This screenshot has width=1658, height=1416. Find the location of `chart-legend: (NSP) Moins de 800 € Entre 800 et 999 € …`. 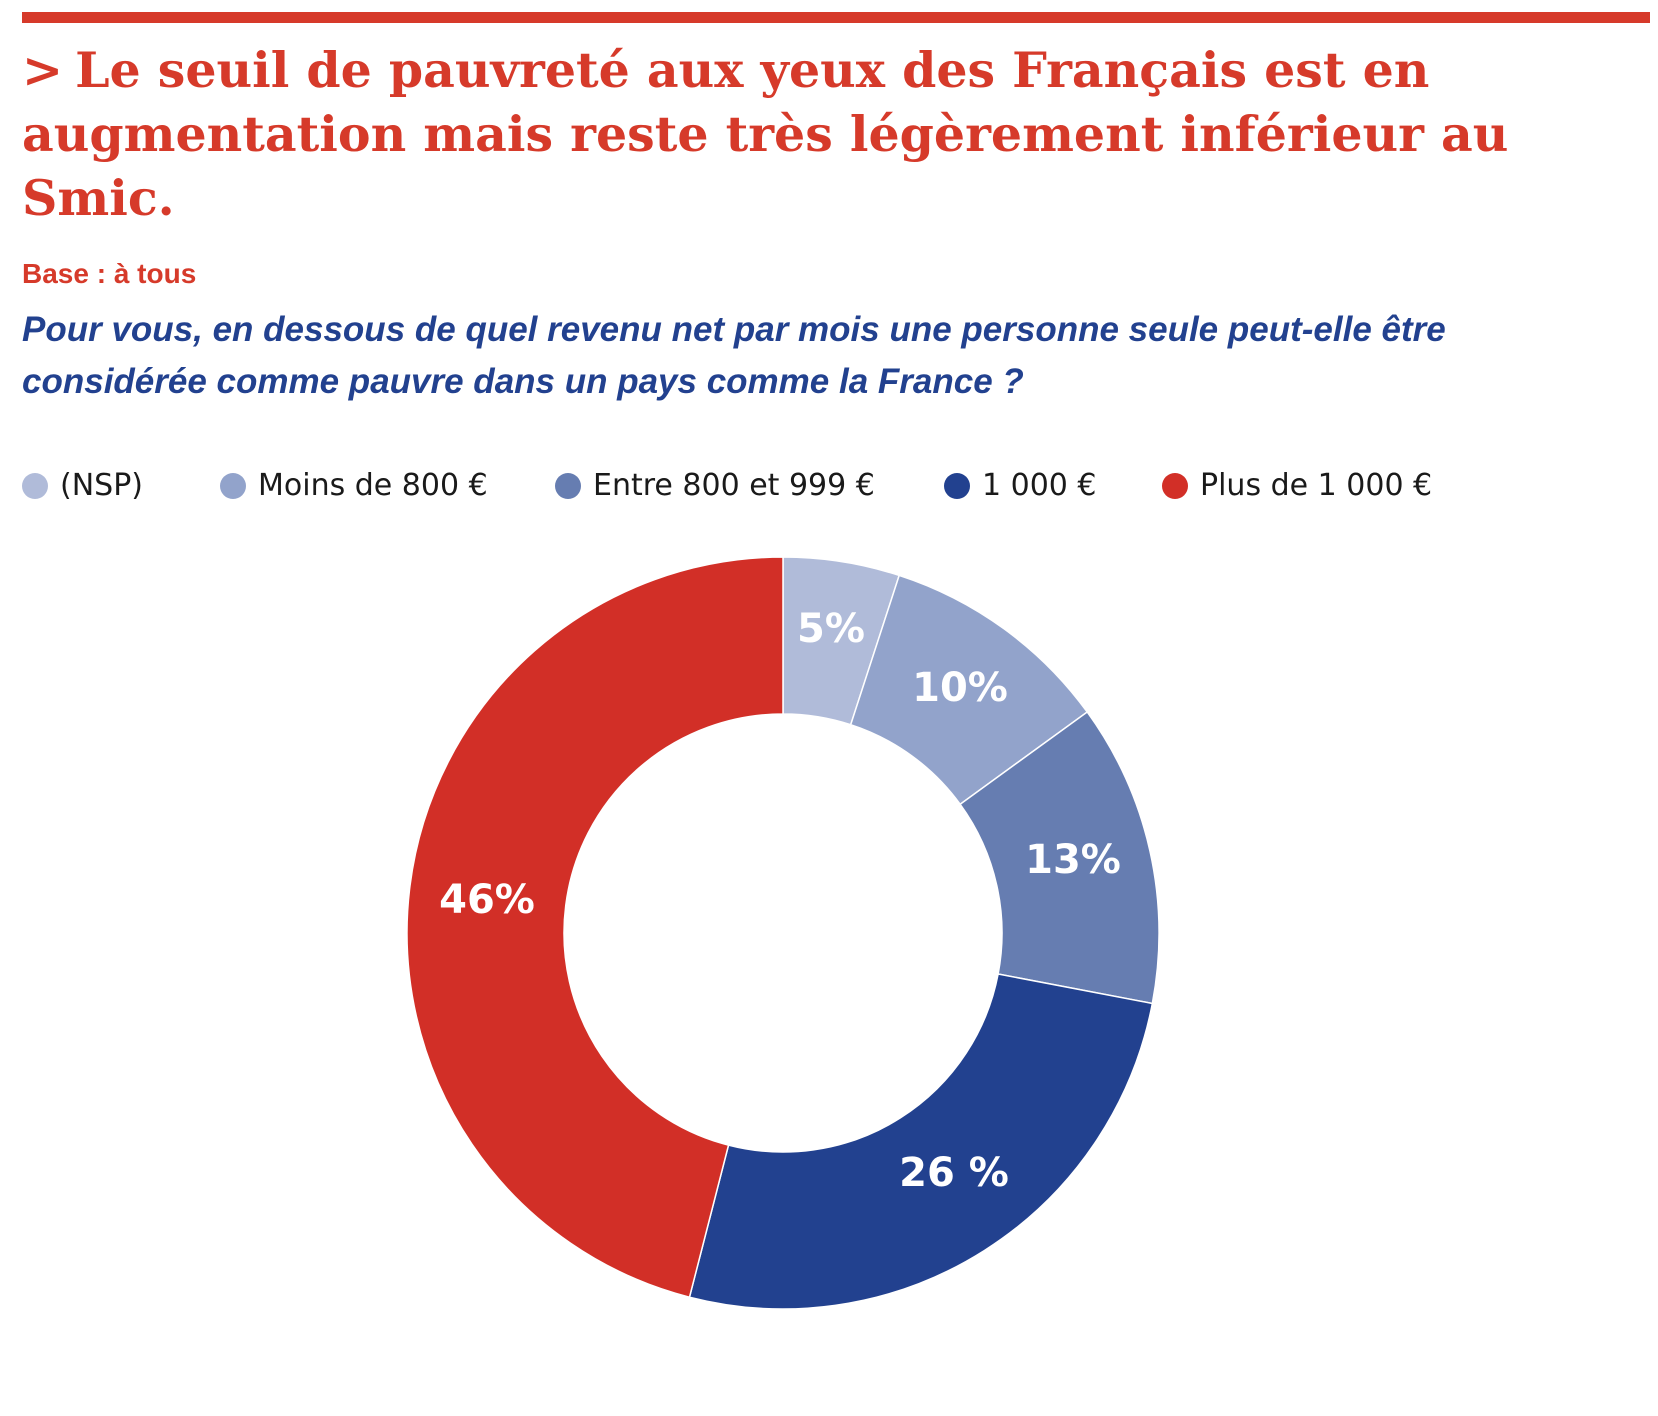

chart-legend: (NSP) Moins de 800 € Entre 800 et 999 € … is located at coordinates (832, 488).